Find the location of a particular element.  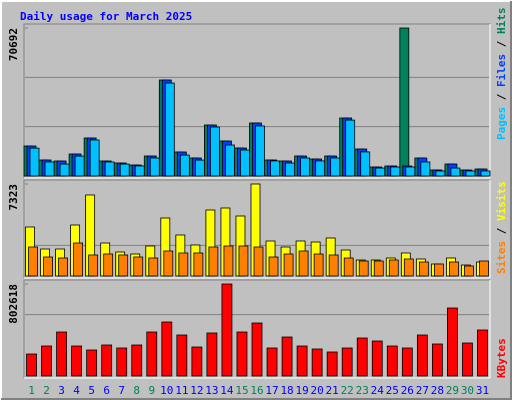

y-tick-label: 7323 is located at coordinates (13, 197).